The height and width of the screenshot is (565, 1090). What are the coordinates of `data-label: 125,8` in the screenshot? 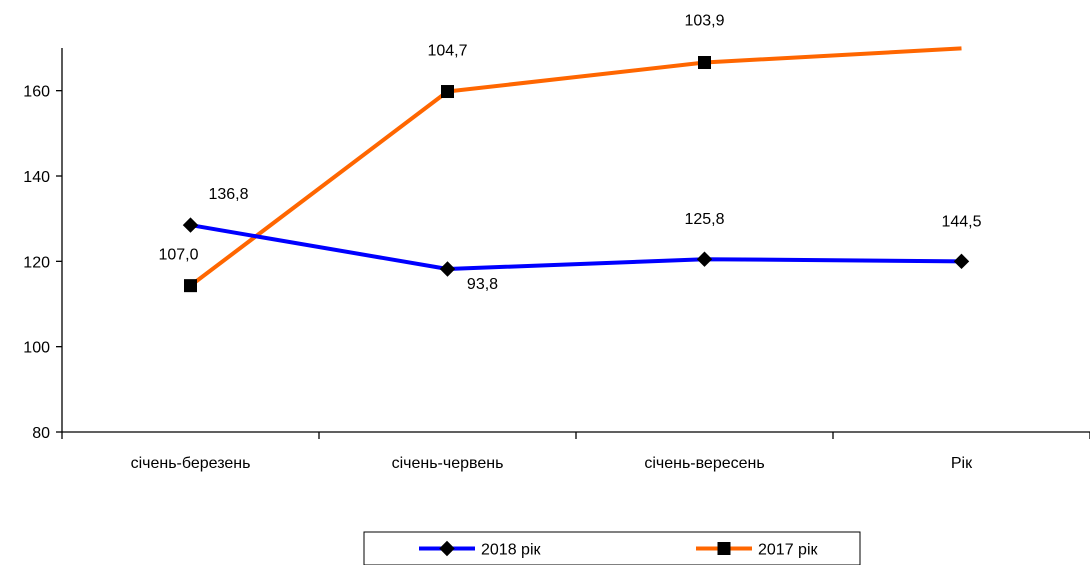 It's located at (704, 219).